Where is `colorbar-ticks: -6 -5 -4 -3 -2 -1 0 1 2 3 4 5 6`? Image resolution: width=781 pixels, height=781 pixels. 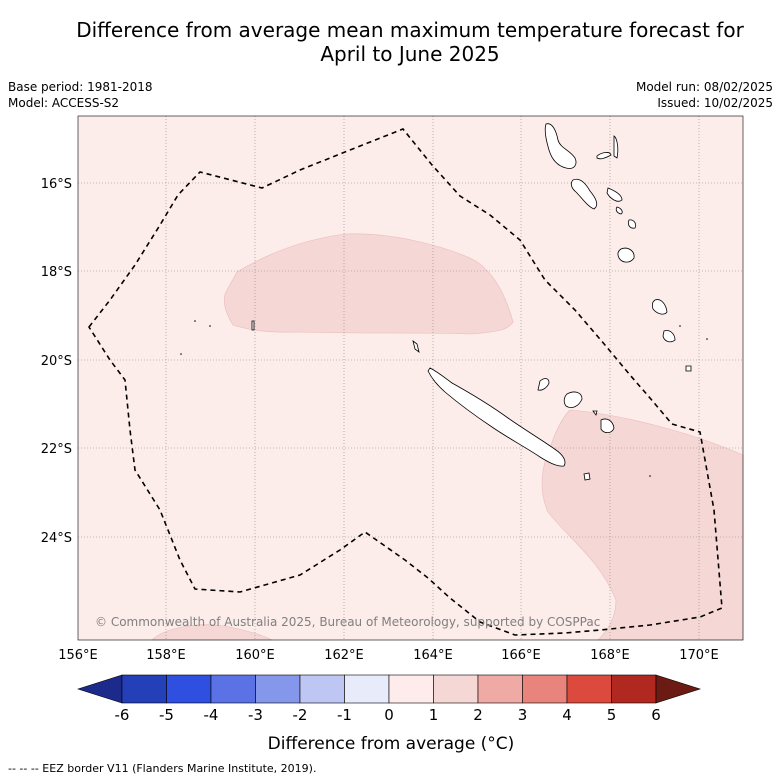
colorbar-ticks: -6 -5 -4 -3 -2 -1 0 1 2 3 4 5 6 is located at coordinates (388, 715).